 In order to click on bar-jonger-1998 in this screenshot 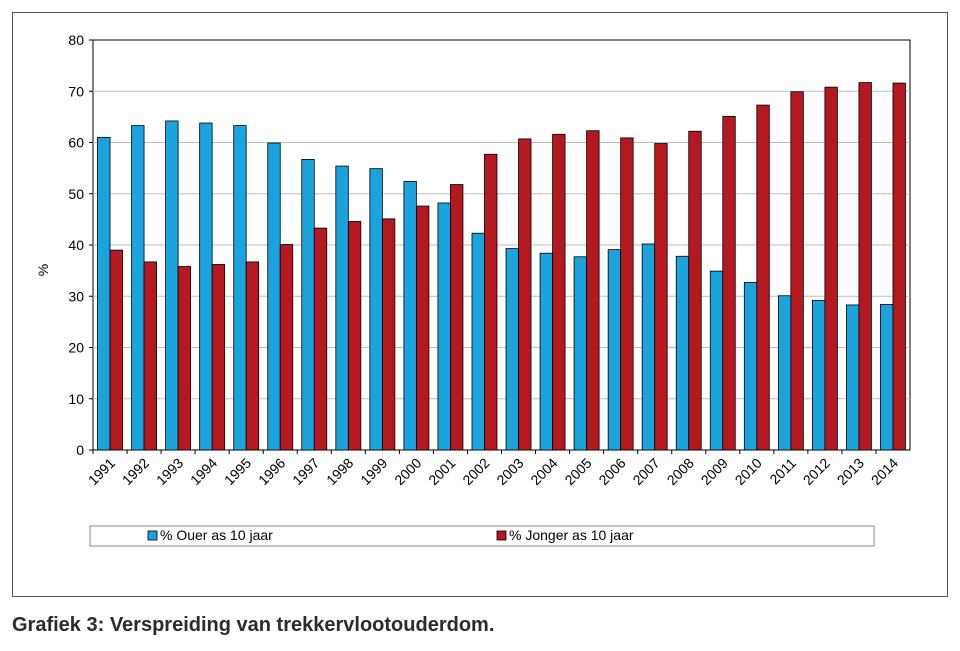, I will do `click(354, 336)`.